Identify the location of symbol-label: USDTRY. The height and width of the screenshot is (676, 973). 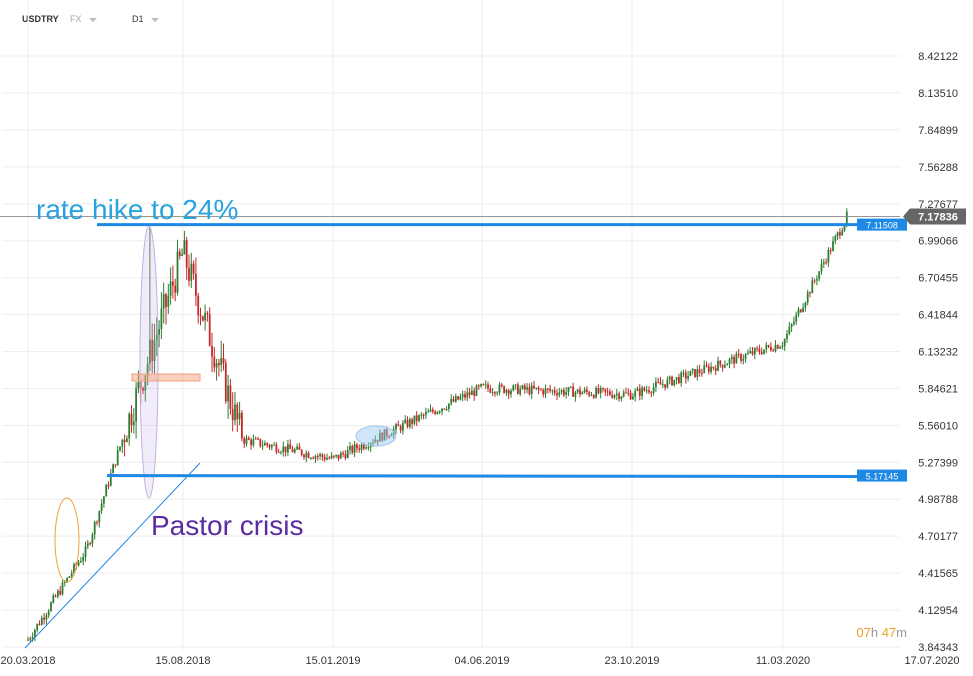
(40, 19).